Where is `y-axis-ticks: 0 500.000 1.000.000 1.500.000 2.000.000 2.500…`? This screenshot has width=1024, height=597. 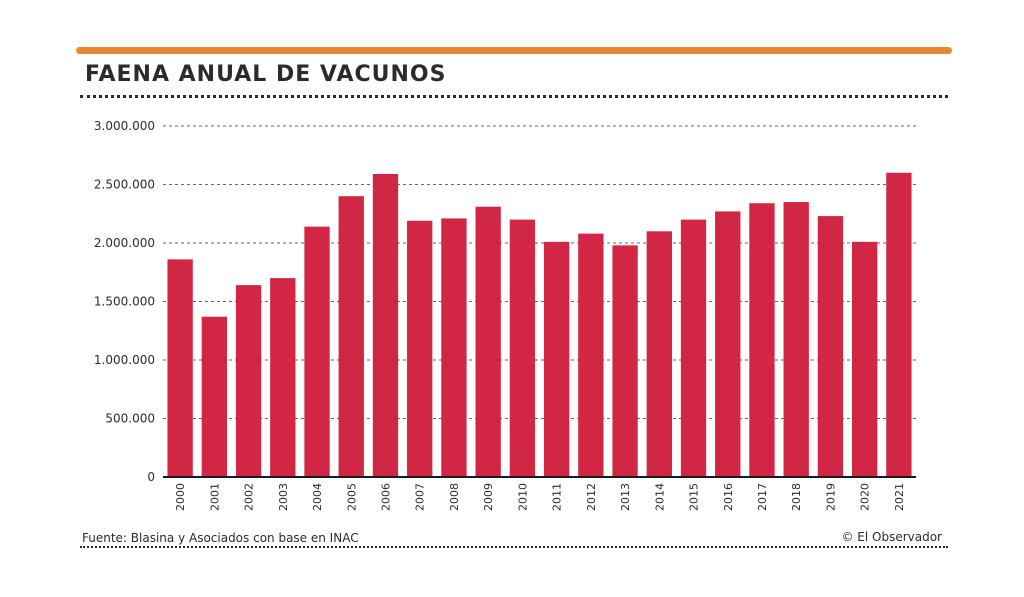
y-axis-ticks: 0 500.000 1.000.000 1.500.000 2.000.000 2.500… is located at coordinates (124, 301).